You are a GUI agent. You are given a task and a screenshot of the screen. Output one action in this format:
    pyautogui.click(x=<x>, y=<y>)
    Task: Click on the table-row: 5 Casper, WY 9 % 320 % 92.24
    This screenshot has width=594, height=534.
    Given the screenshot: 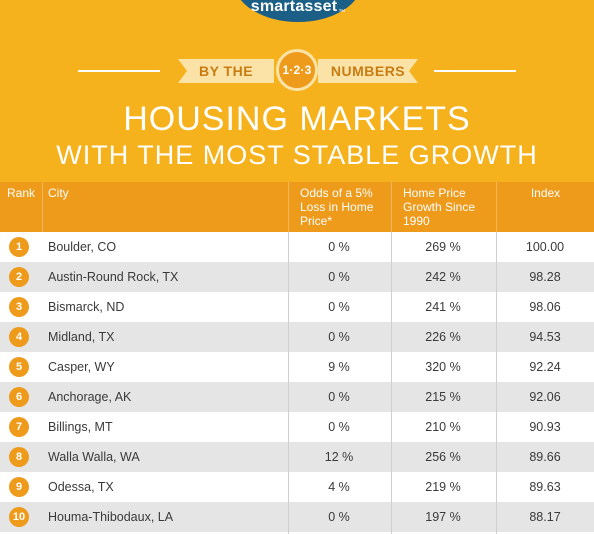 What is the action you would take?
    pyautogui.click(x=297, y=367)
    